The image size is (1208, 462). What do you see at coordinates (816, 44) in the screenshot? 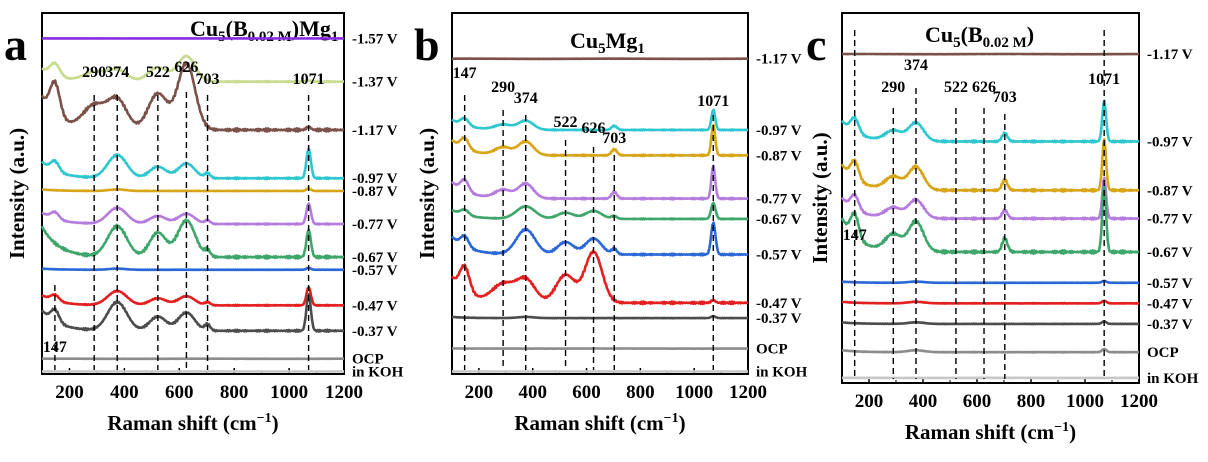
I see `panel-letter: c` at bounding box center [816, 44].